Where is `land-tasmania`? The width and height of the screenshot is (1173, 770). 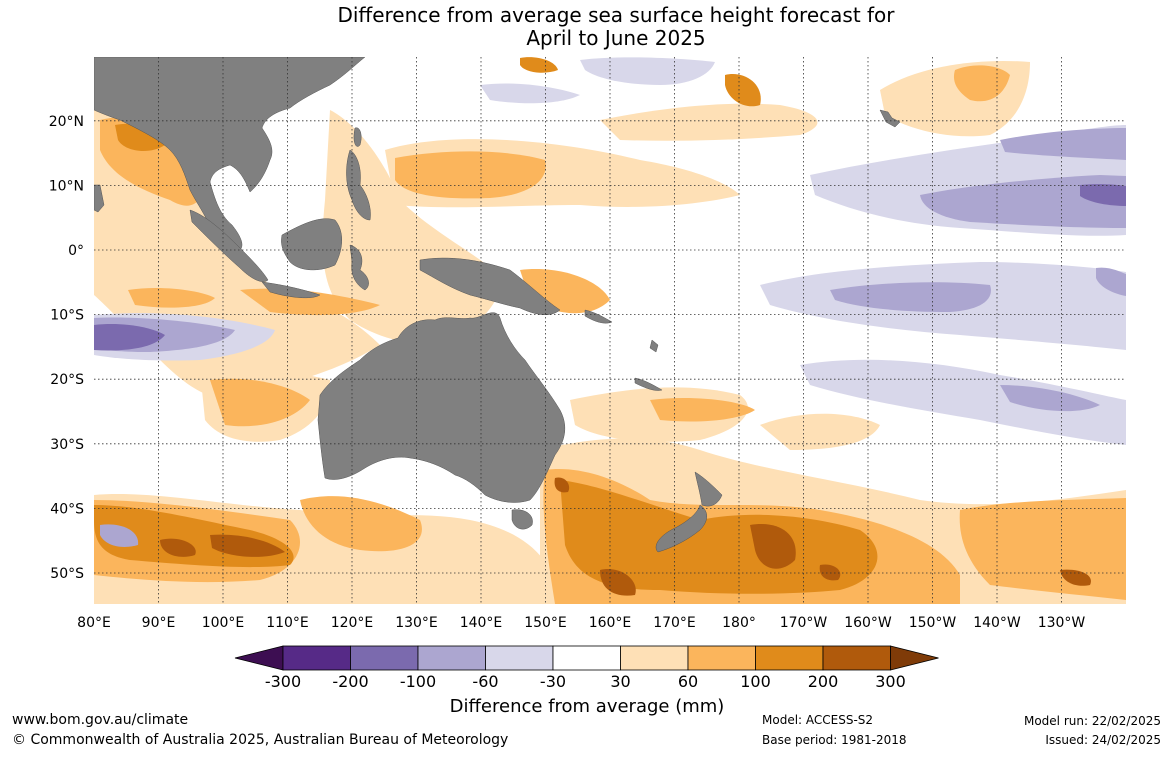
land-tasmania is located at coordinates (522, 519).